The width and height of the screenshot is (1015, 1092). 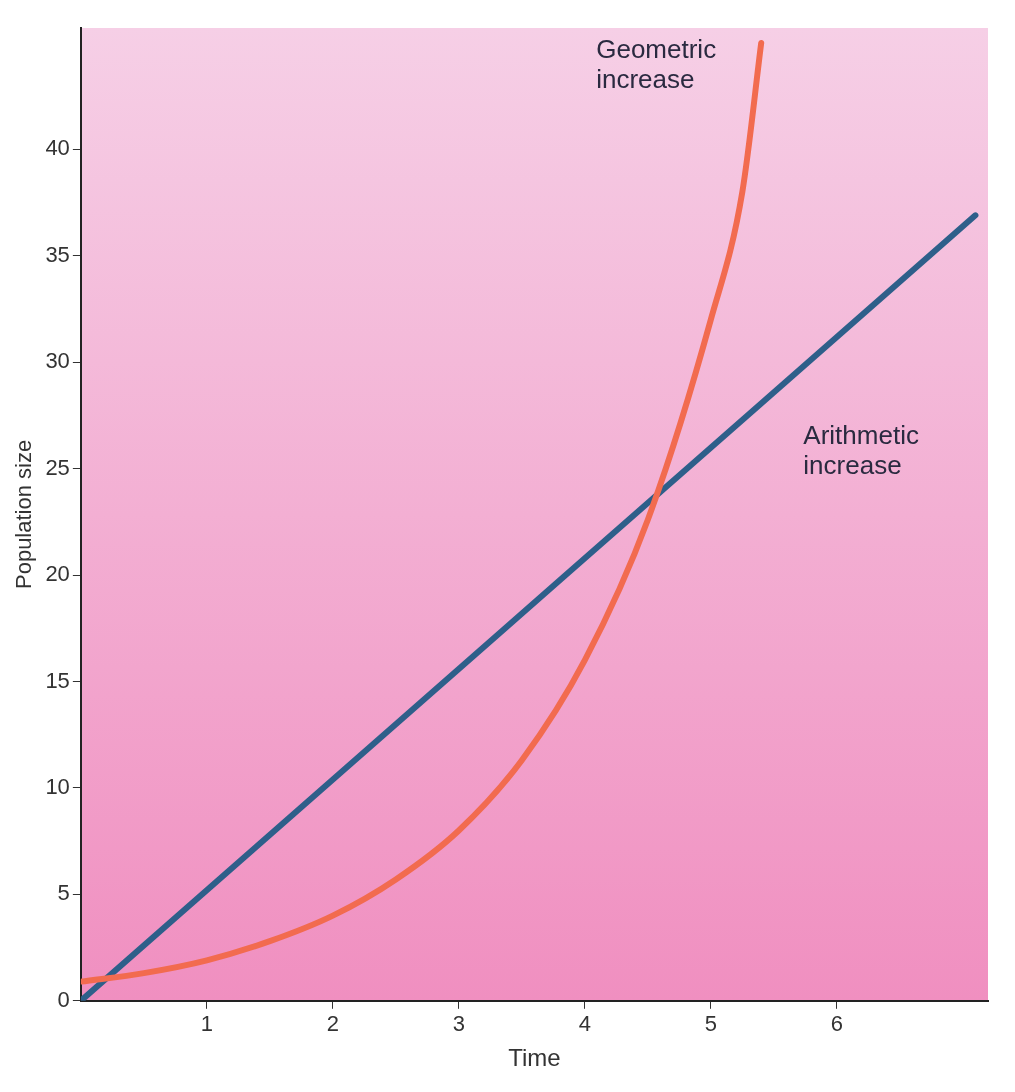 I want to click on x-tick-label: 3, so click(x=458, y=1024).